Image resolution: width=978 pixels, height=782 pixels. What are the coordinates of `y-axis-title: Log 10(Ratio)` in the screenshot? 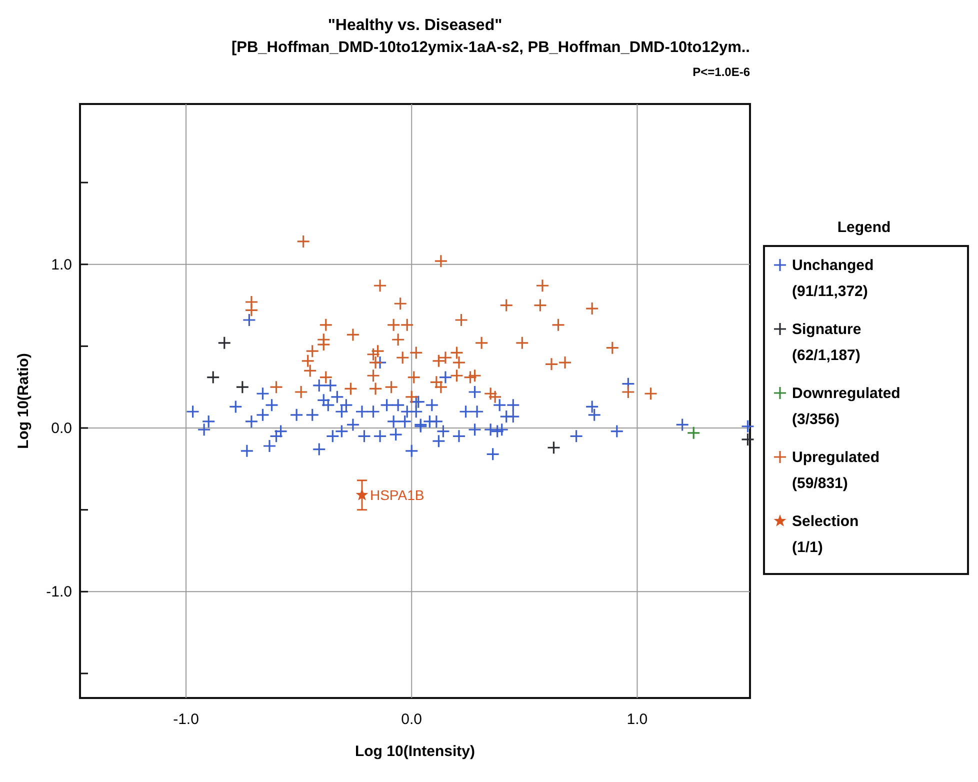 It's located at (23, 401).